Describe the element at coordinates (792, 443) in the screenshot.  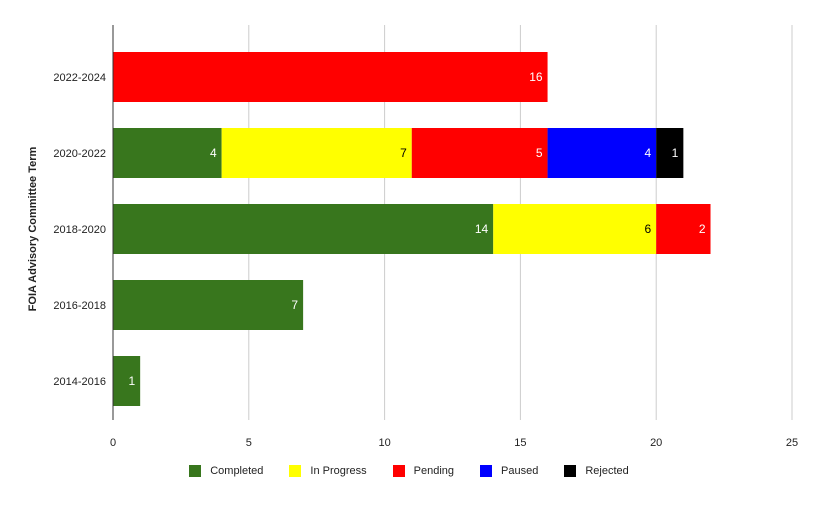
I see `x-tick-label: 25` at that location.